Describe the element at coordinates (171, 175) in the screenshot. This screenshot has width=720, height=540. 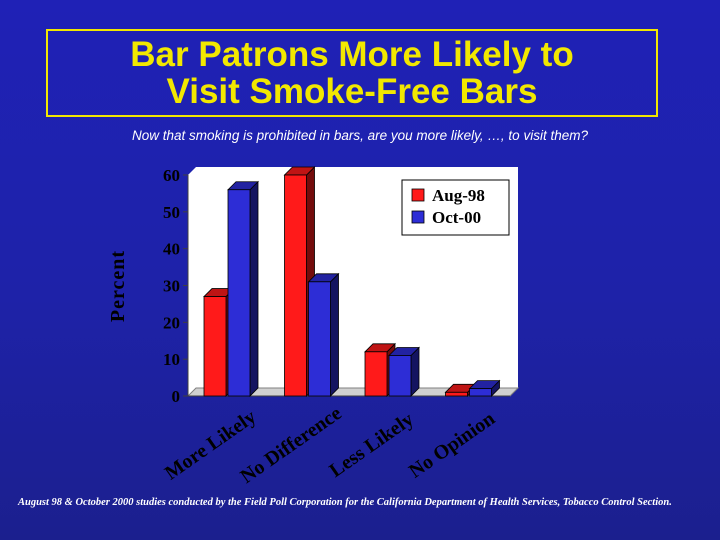
I see `y-tick-label: 60` at that location.